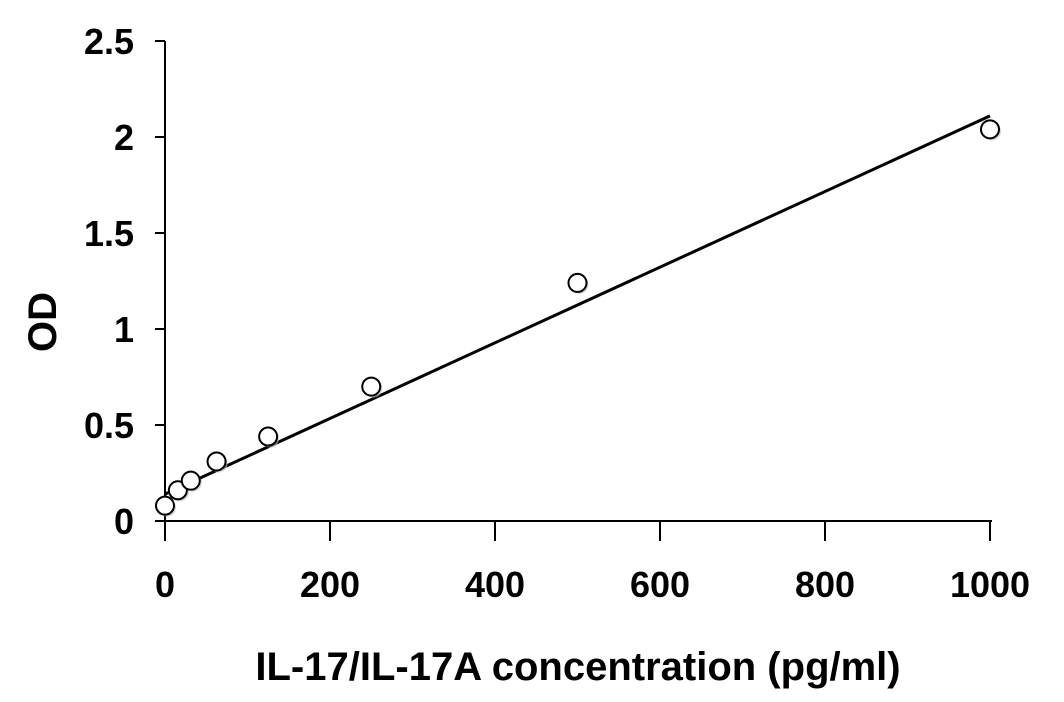 The width and height of the screenshot is (1064, 702). Describe the element at coordinates (125, 281) in the screenshot. I see `y-axis: 0 0.5 1 1.5 2 2.5` at that location.